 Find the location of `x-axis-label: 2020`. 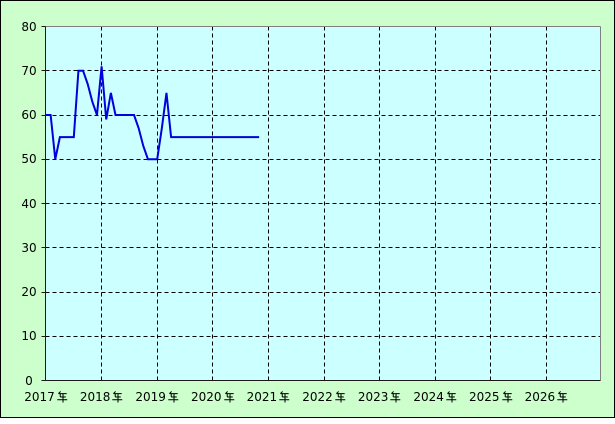

x-axis-label: 2020 is located at coordinates (213, 397).